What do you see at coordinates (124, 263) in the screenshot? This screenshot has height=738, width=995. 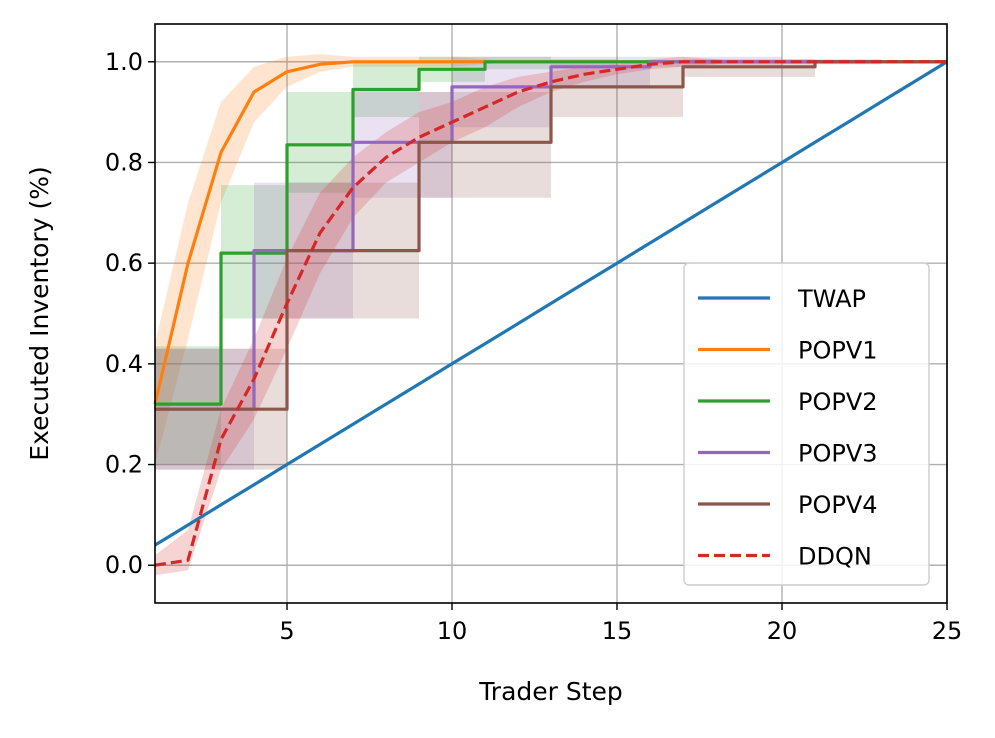 I see `y-tick-label: 0.6` at bounding box center [124, 263].